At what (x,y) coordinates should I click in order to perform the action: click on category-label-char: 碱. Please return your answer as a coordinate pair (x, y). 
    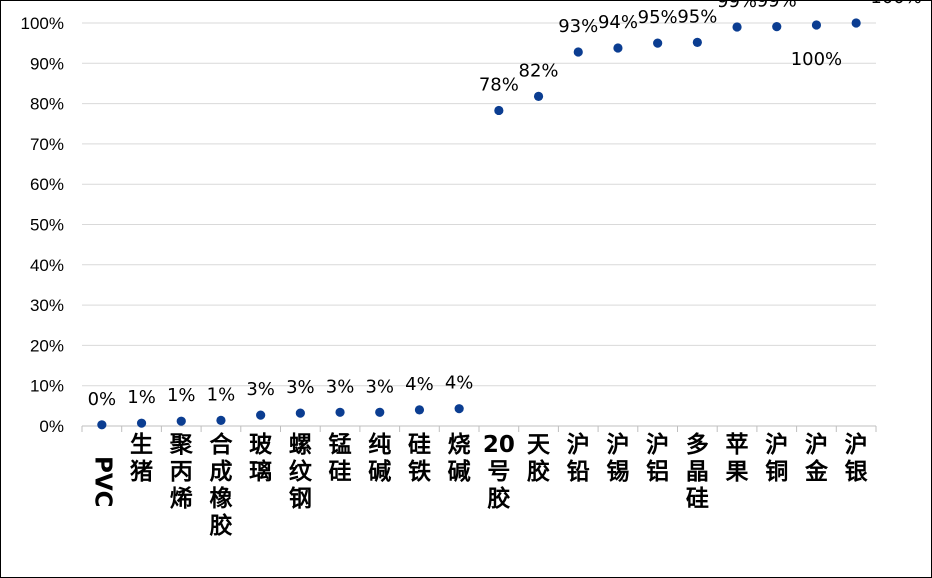
    Looking at the image, I should click on (459, 471).